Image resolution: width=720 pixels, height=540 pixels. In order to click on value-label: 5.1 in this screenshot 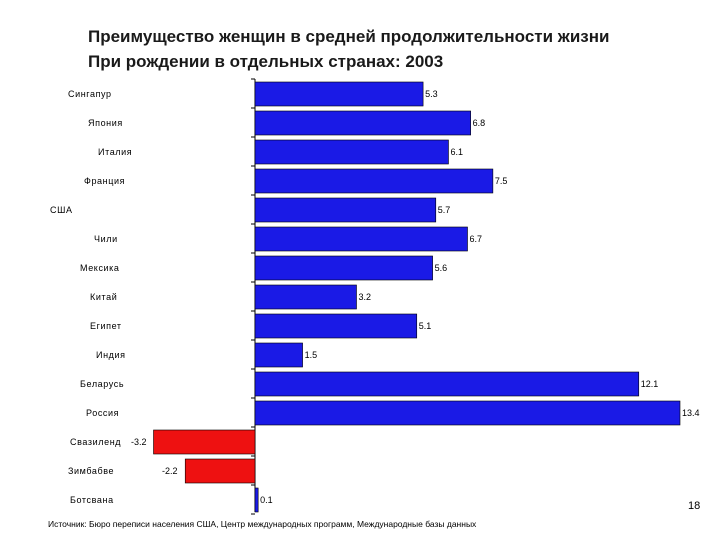, I will do `click(425, 326)`.